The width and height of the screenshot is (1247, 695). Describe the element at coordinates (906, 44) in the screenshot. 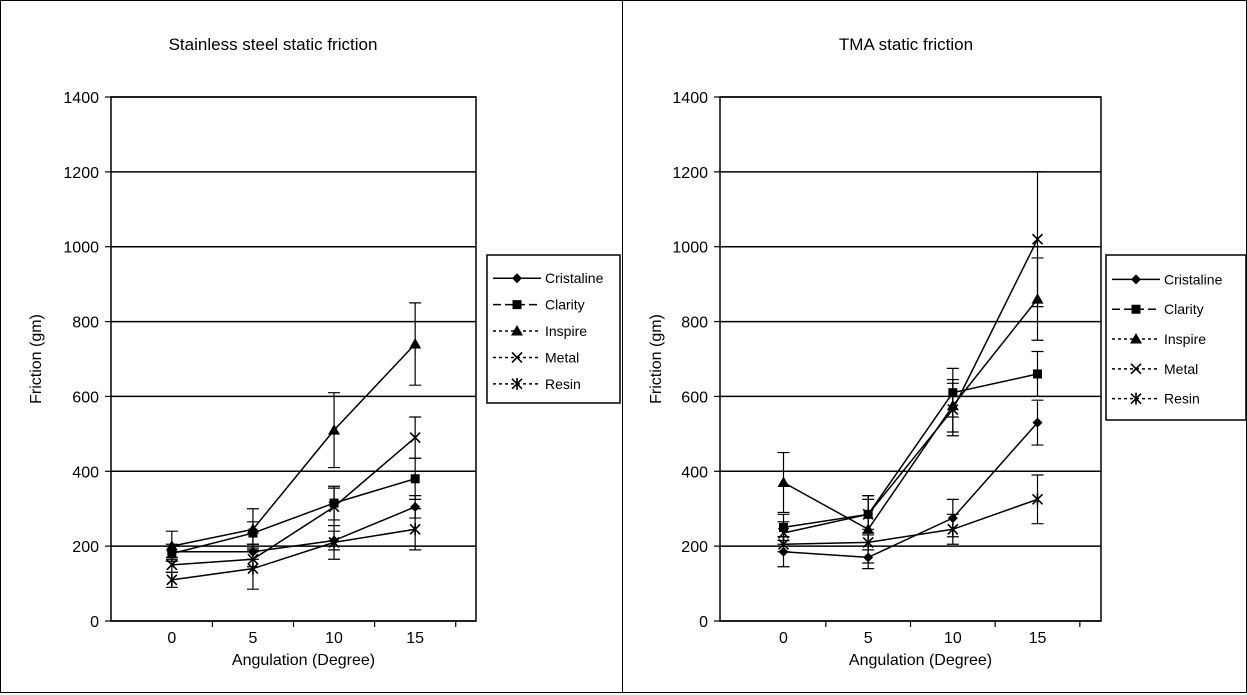

I see `chart-title: TMA static friction` at that location.